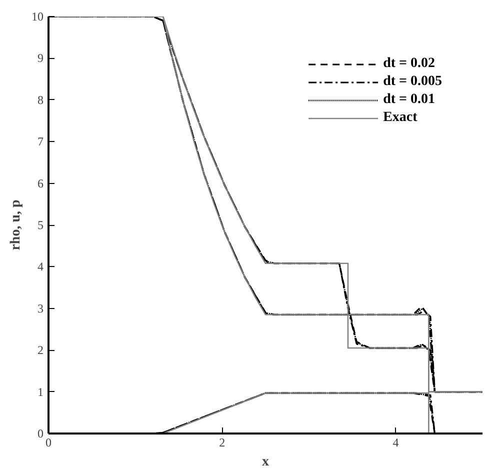 This screenshot has width=490, height=472. Describe the element at coordinates (41, 183) in the screenshot. I see `y-tick-label: 6` at that location.